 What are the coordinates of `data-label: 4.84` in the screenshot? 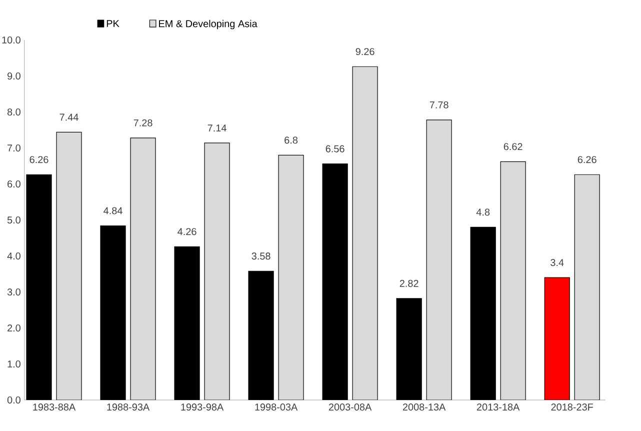 It's located at (113, 210).